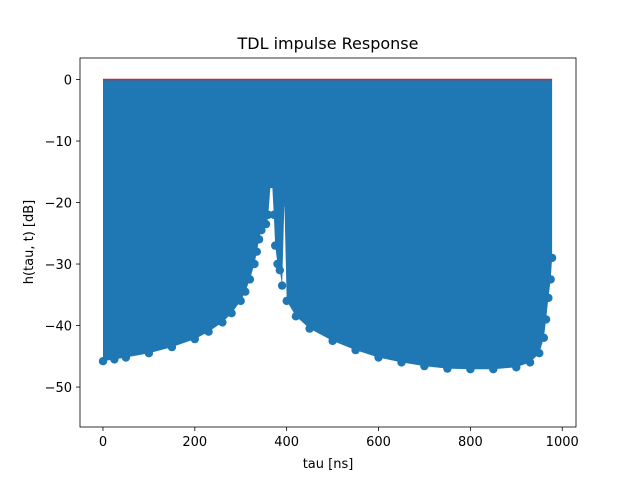 Image resolution: width=640 pixels, height=480 pixels. What do you see at coordinates (68, 81) in the screenshot?
I see `y-tick-label: 0` at bounding box center [68, 81].